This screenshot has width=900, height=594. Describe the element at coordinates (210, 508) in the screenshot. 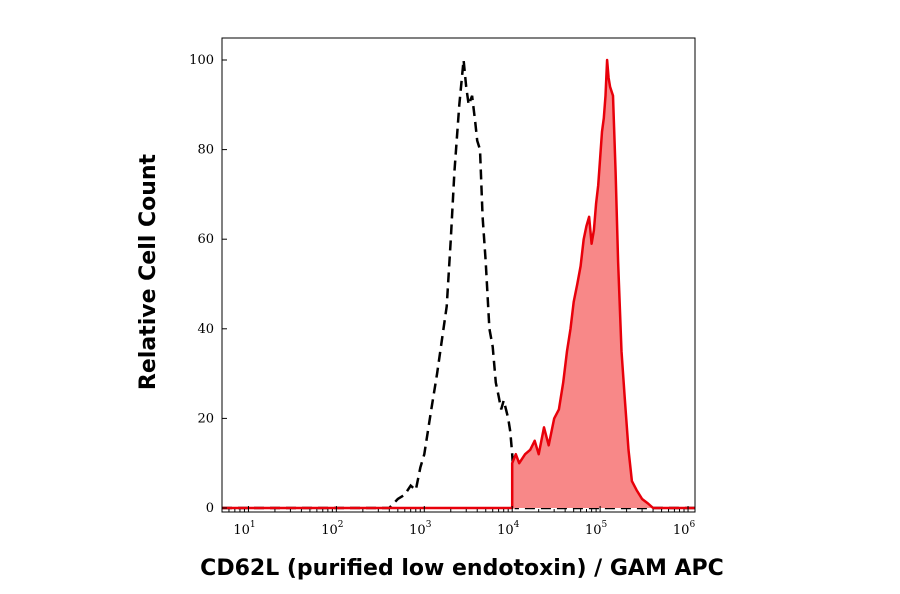

I see `y-tick-label: 0` at that location.